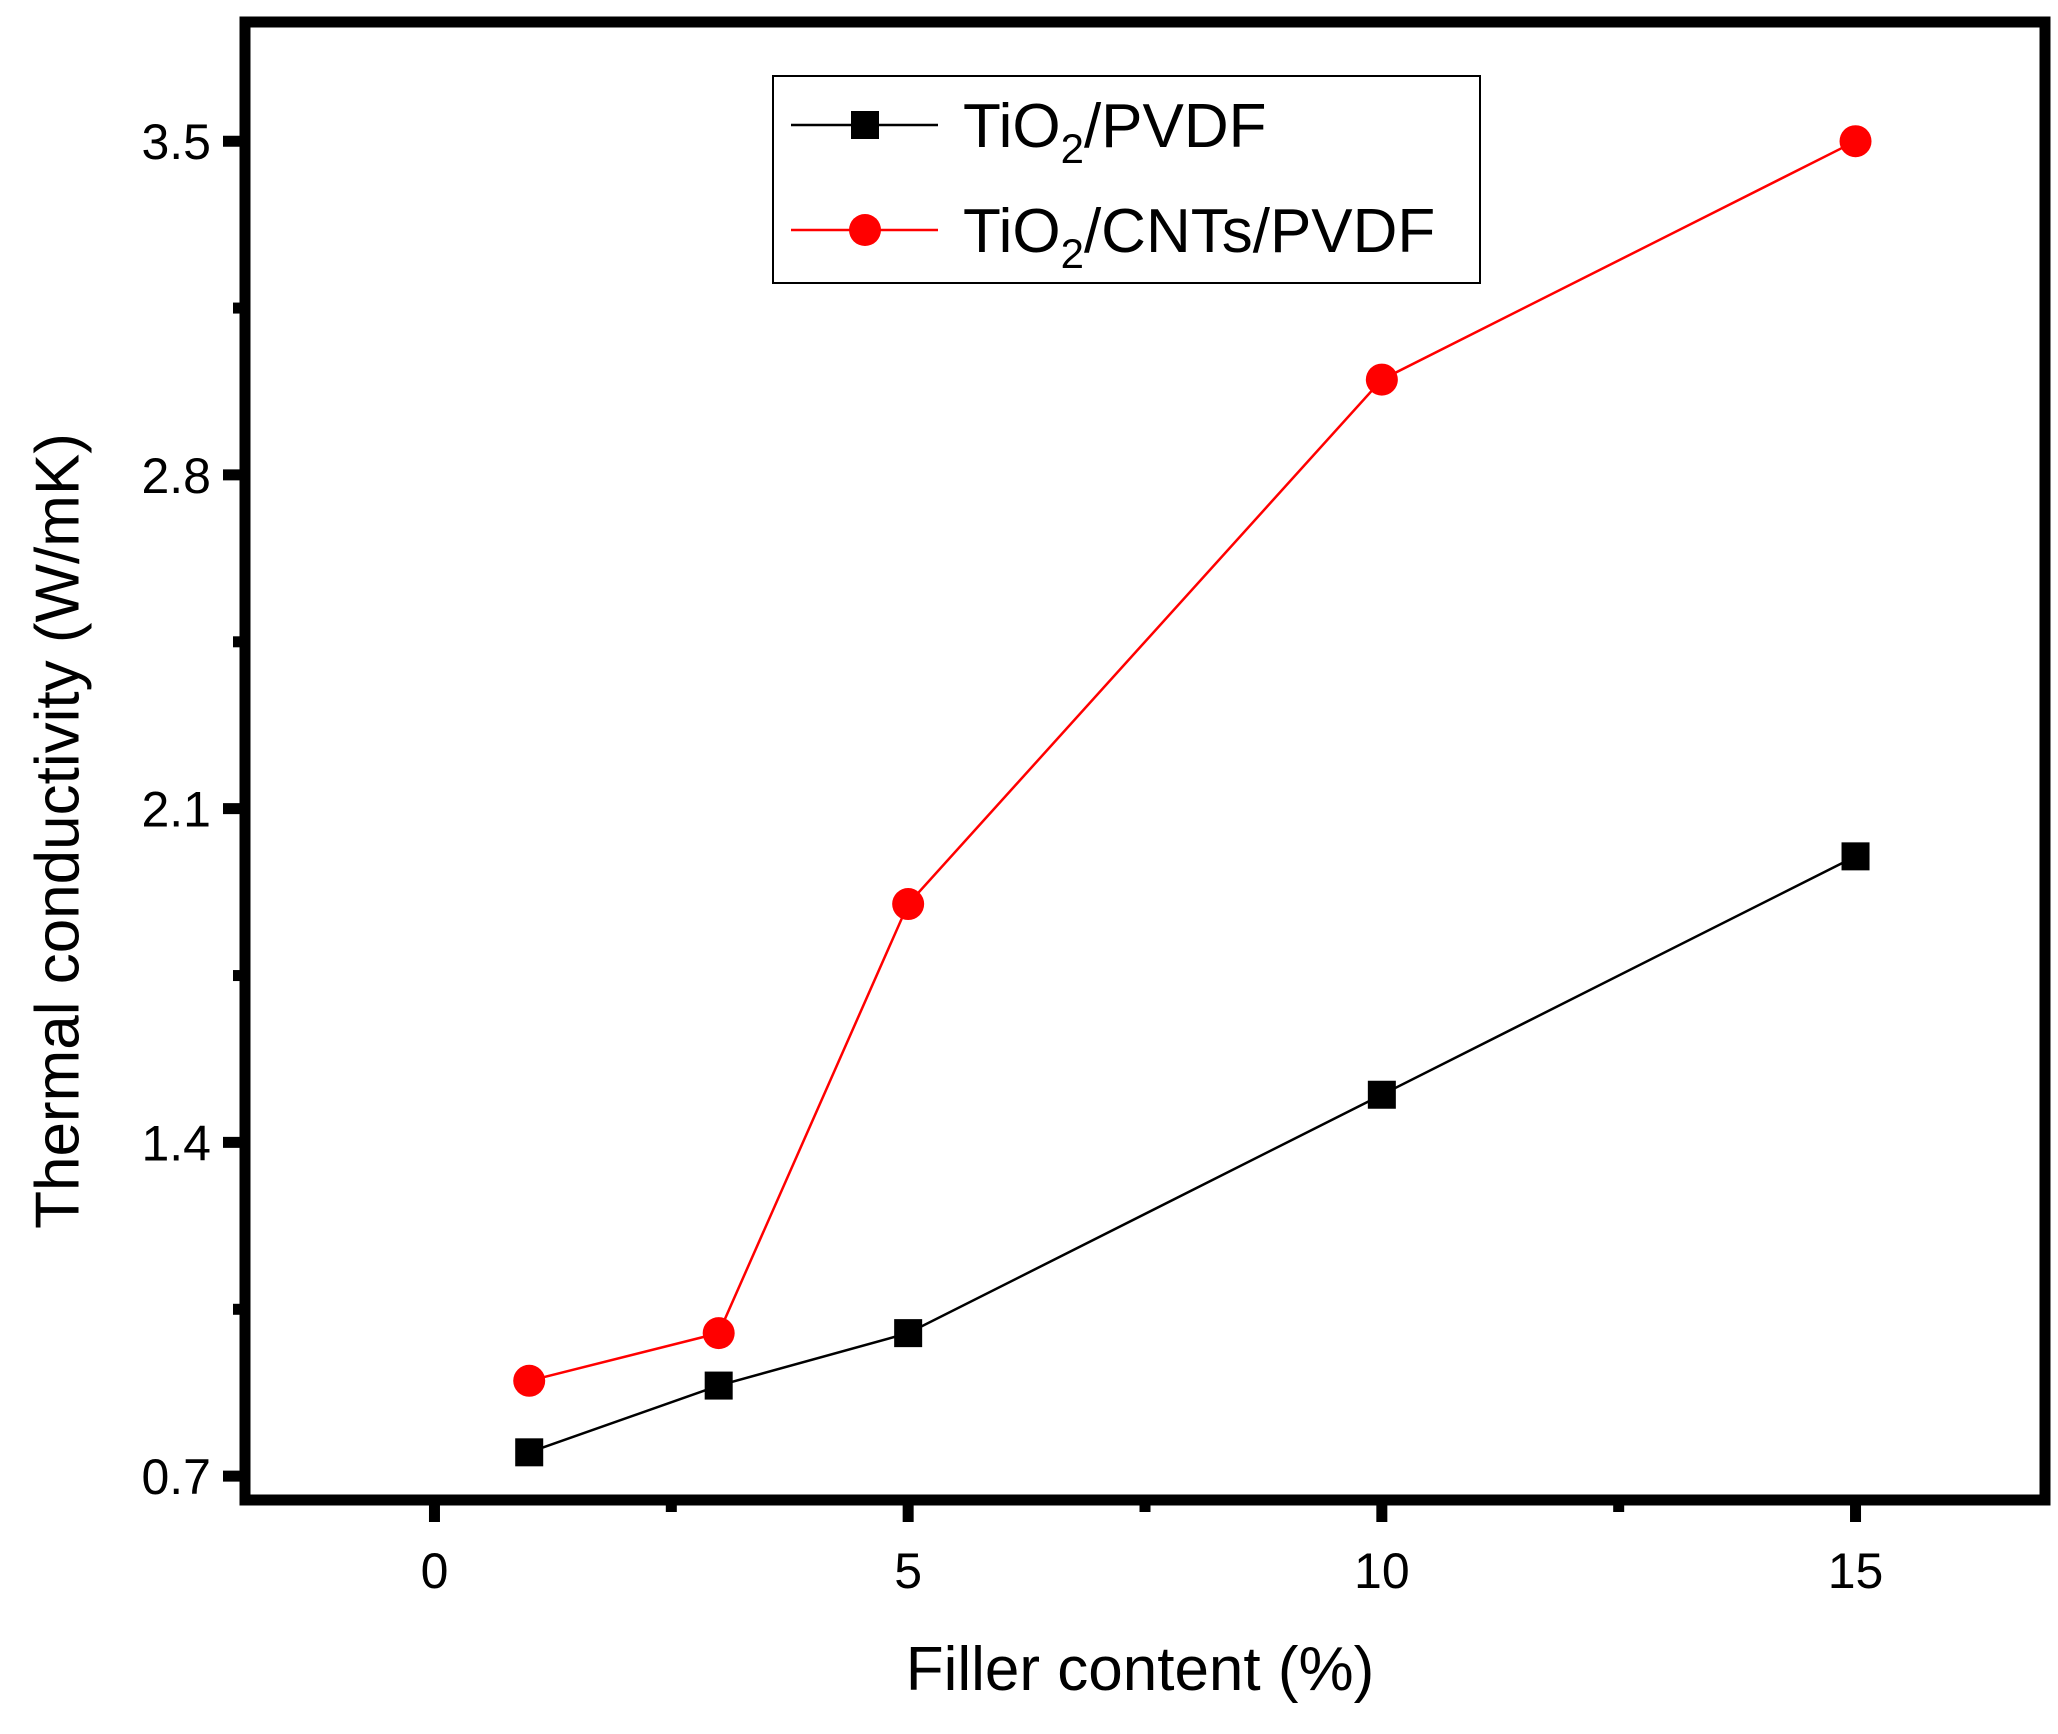  I want to click on legend: TiO2/PVDF TiO2/CNTs/PVDF, so click(1126, 179).